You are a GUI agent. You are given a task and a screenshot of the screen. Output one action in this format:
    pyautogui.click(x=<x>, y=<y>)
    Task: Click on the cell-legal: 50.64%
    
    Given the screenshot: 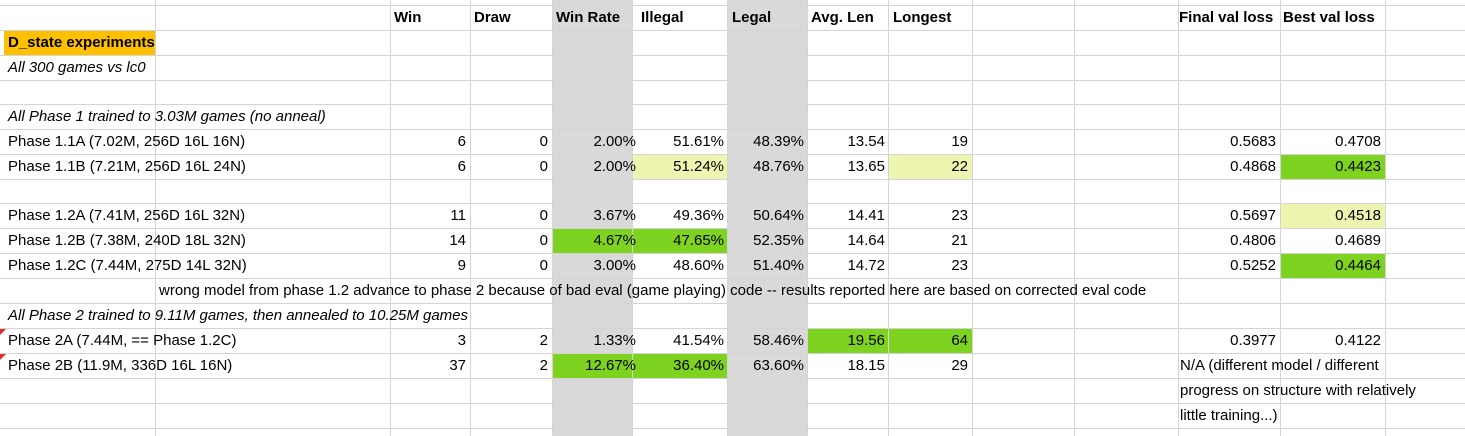 What is the action you would take?
    pyautogui.click(x=778, y=215)
    